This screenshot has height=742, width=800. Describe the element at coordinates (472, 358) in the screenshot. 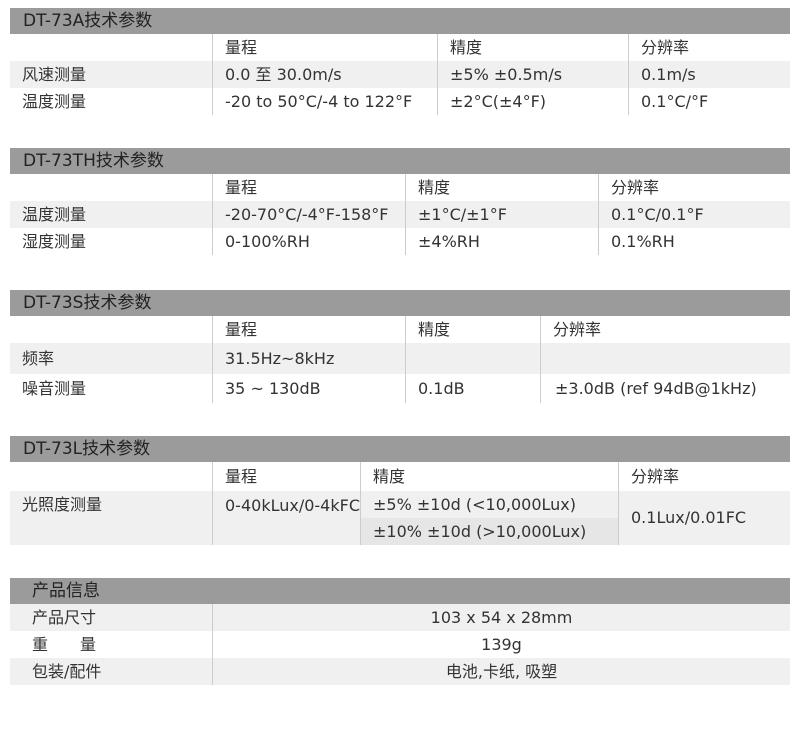

I see `cell-accuracy` at that location.